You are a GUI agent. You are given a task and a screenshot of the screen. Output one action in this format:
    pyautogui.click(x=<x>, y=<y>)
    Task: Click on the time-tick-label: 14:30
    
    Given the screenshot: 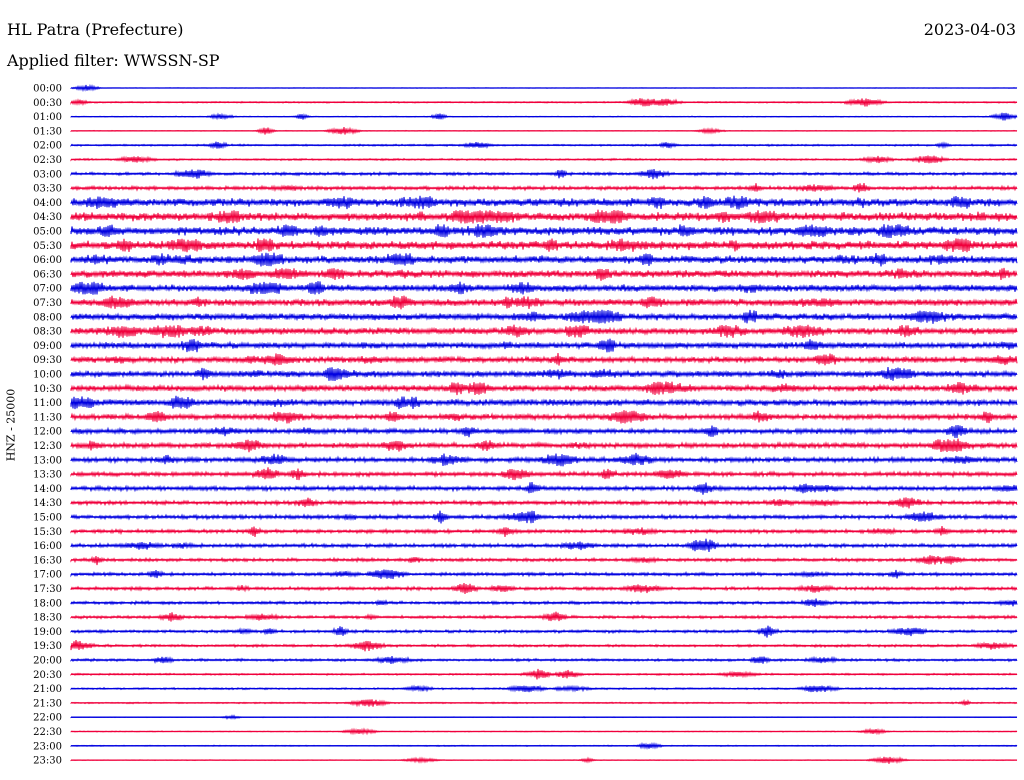 What is the action you would take?
    pyautogui.click(x=47, y=503)
    